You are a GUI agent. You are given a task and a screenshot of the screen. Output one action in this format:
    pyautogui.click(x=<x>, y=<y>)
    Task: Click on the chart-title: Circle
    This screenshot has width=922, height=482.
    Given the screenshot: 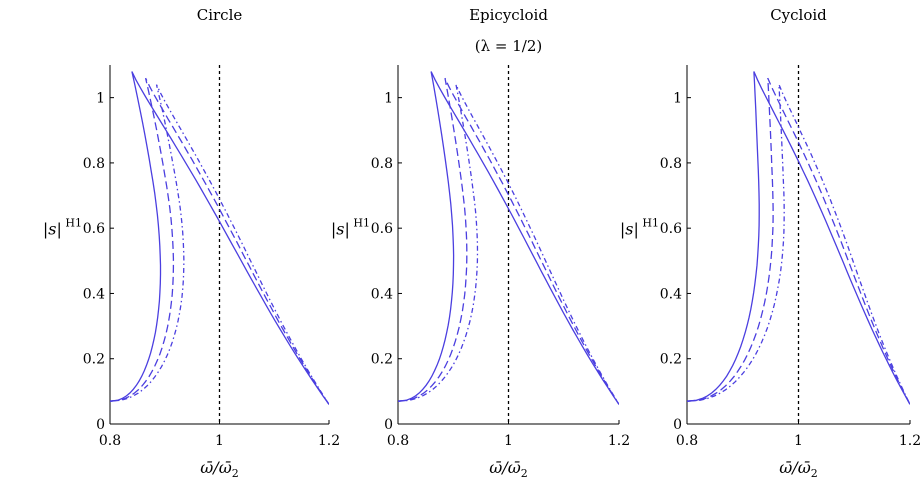 What is the action you would take?
    pyautogui.click(x=220, y=15)
    